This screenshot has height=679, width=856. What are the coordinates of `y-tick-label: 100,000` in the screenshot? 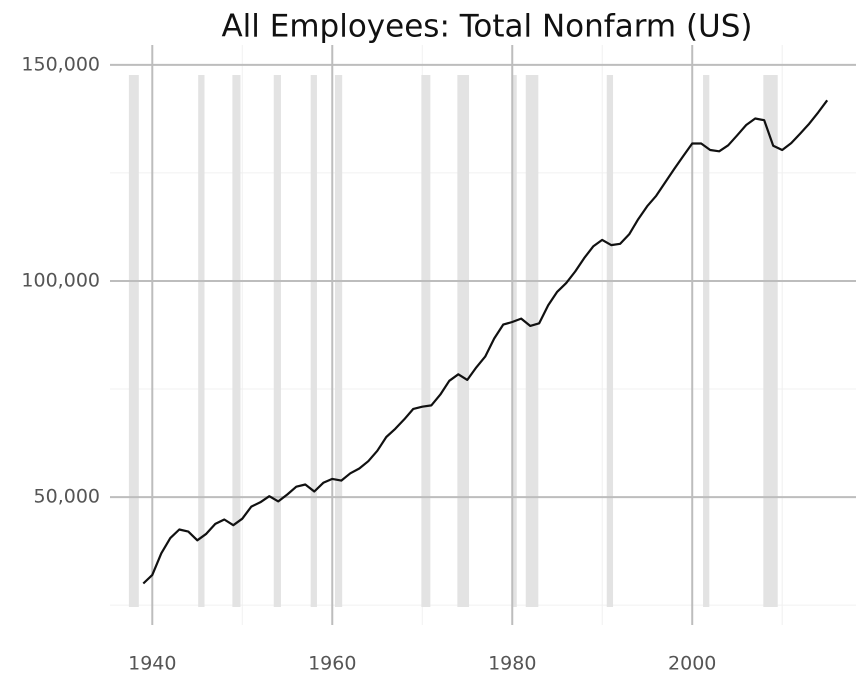 It's located at (60, 280).